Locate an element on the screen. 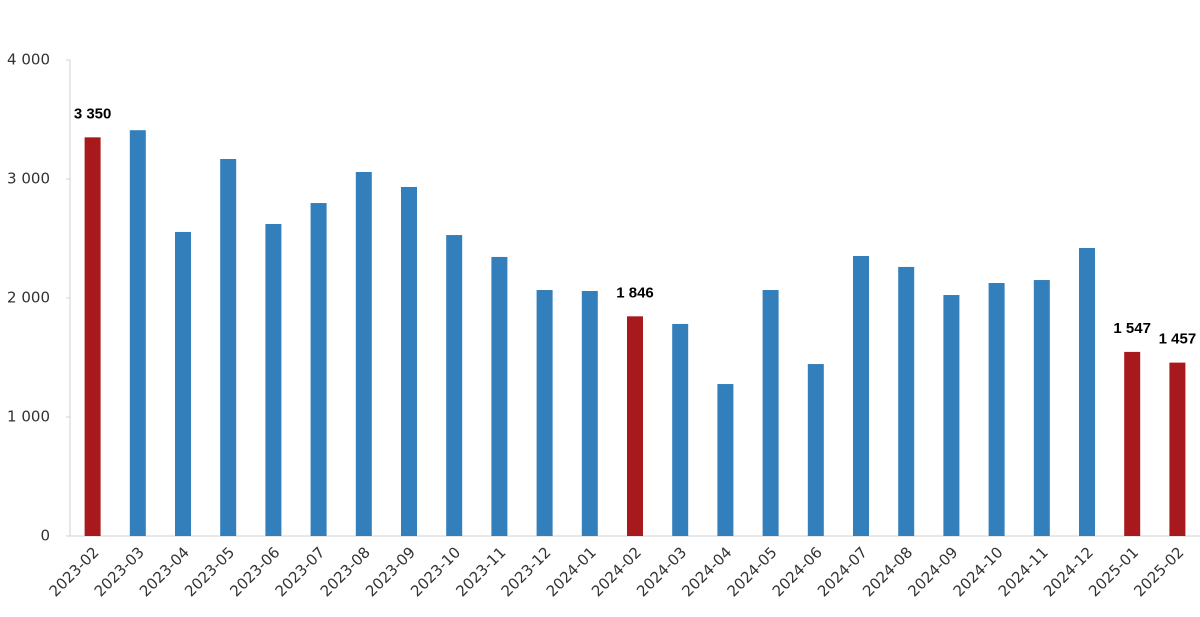 This screenshot has width=1200, height=617. y-tick-label: 2 000 is located at coordinates (28, 298).